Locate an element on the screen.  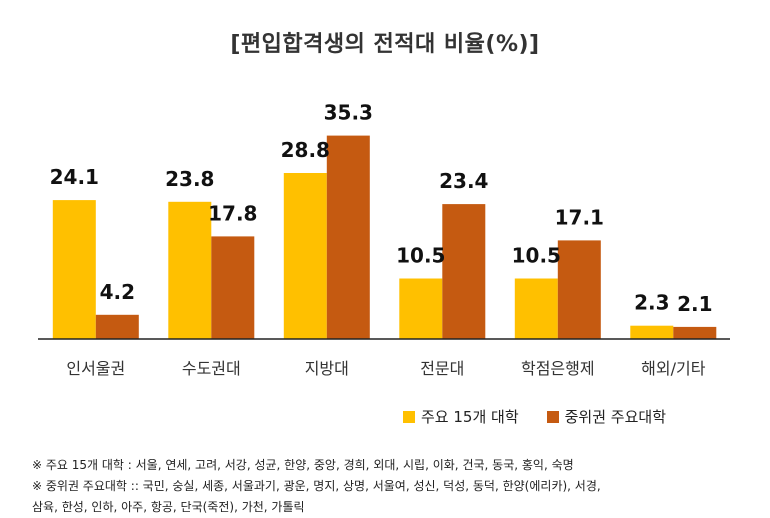
legend-item-series1: 주요 15개 대학 is located at coordinates (461, 416).